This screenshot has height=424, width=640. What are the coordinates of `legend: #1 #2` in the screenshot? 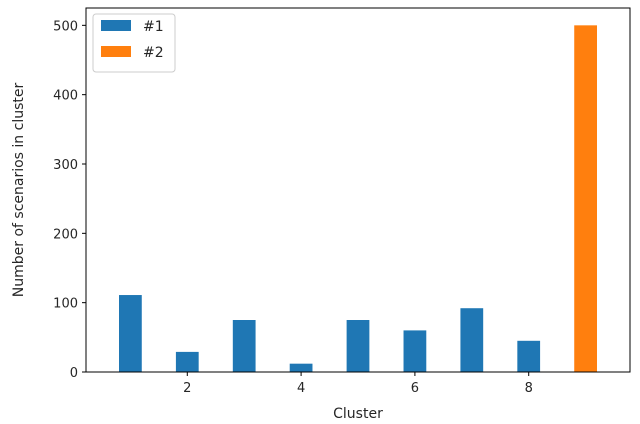 It's located at (134, 43).